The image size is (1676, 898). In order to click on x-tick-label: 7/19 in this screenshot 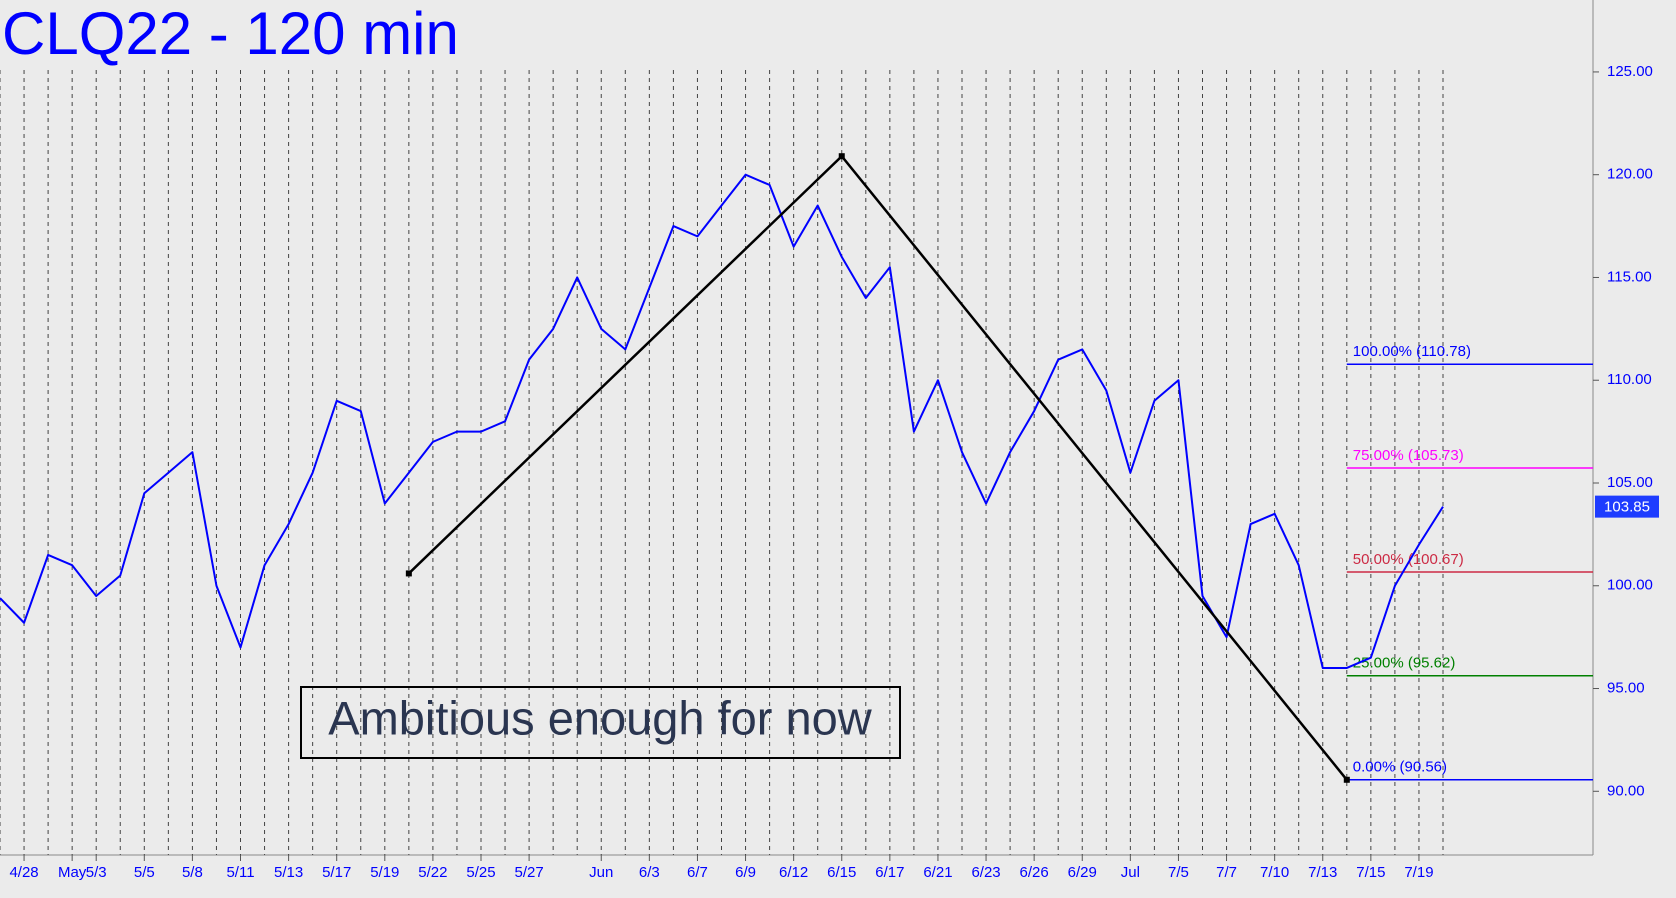, I will do `click(1418, 872)`.